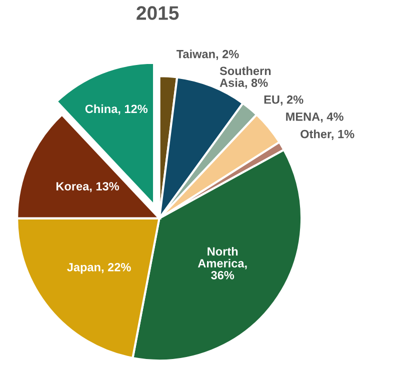 The height and width of the screenshot is (375, 394). What do you see at coordinates (207, 55) in the screenshot?
I see `slice-label: Taiwan, 2%` at bounding box center [207, 55].